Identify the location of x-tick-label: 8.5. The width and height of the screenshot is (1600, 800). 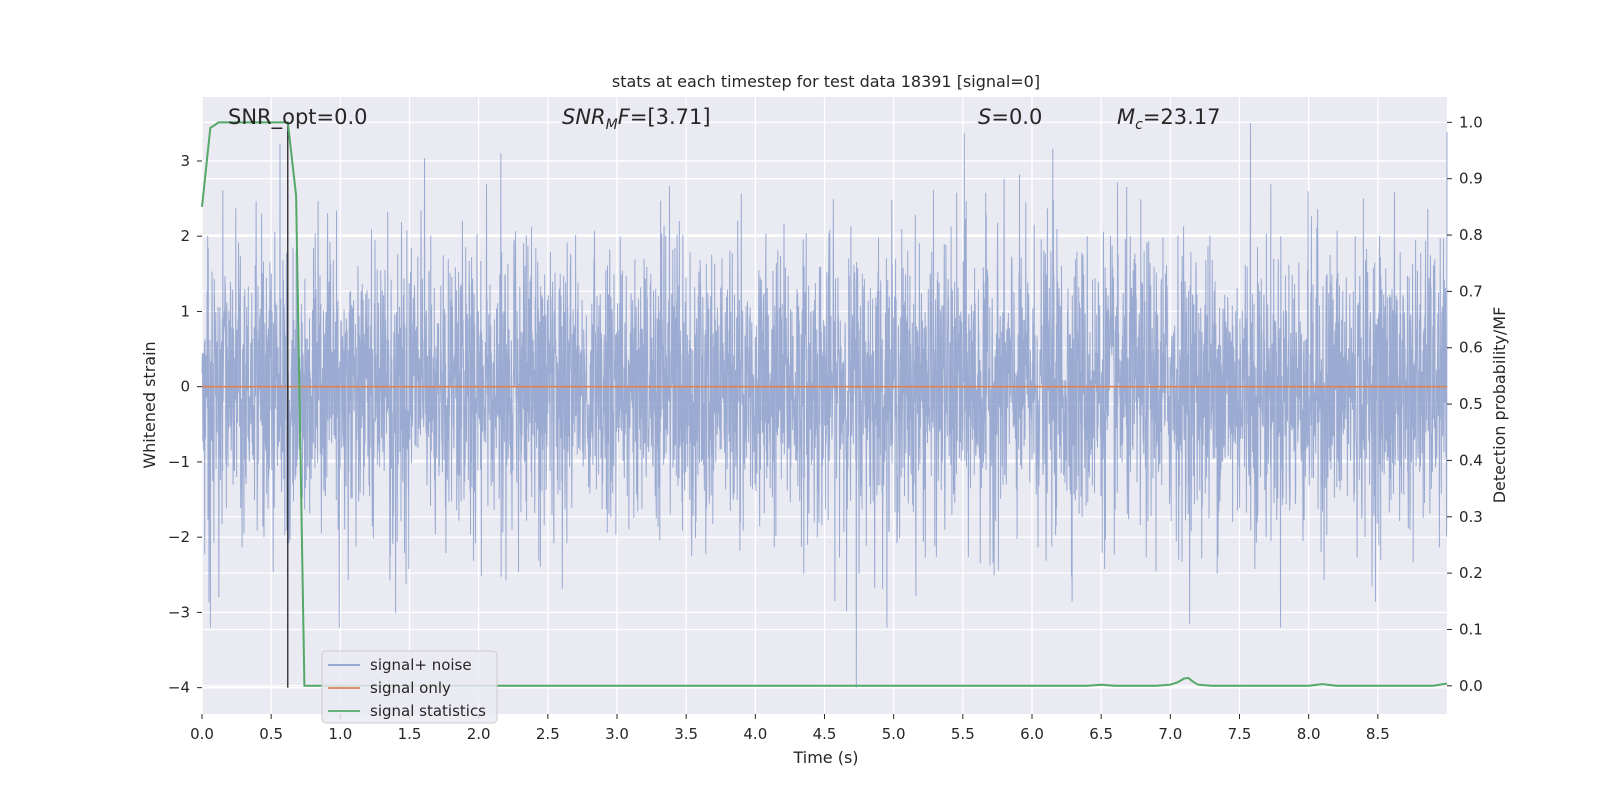
(1378, 734).